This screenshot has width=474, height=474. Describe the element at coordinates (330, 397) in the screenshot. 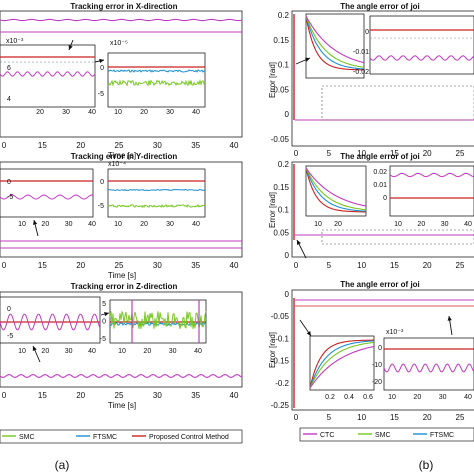

I see `inset-tick-label: 0.2` at that location.